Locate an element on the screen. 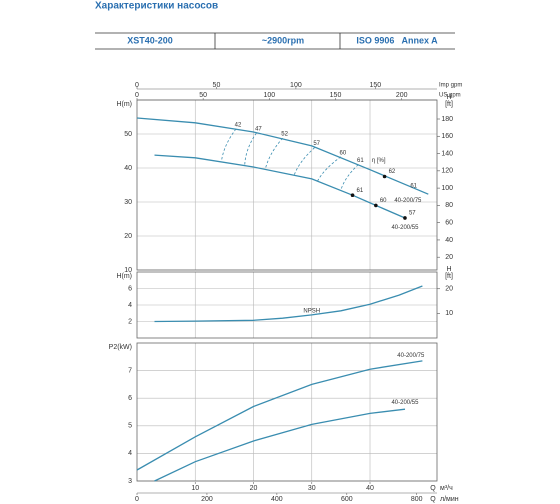 The width and height of the screenshot is (560, 504). top-axis-label: US gpm is located at coordinates (450, 96).